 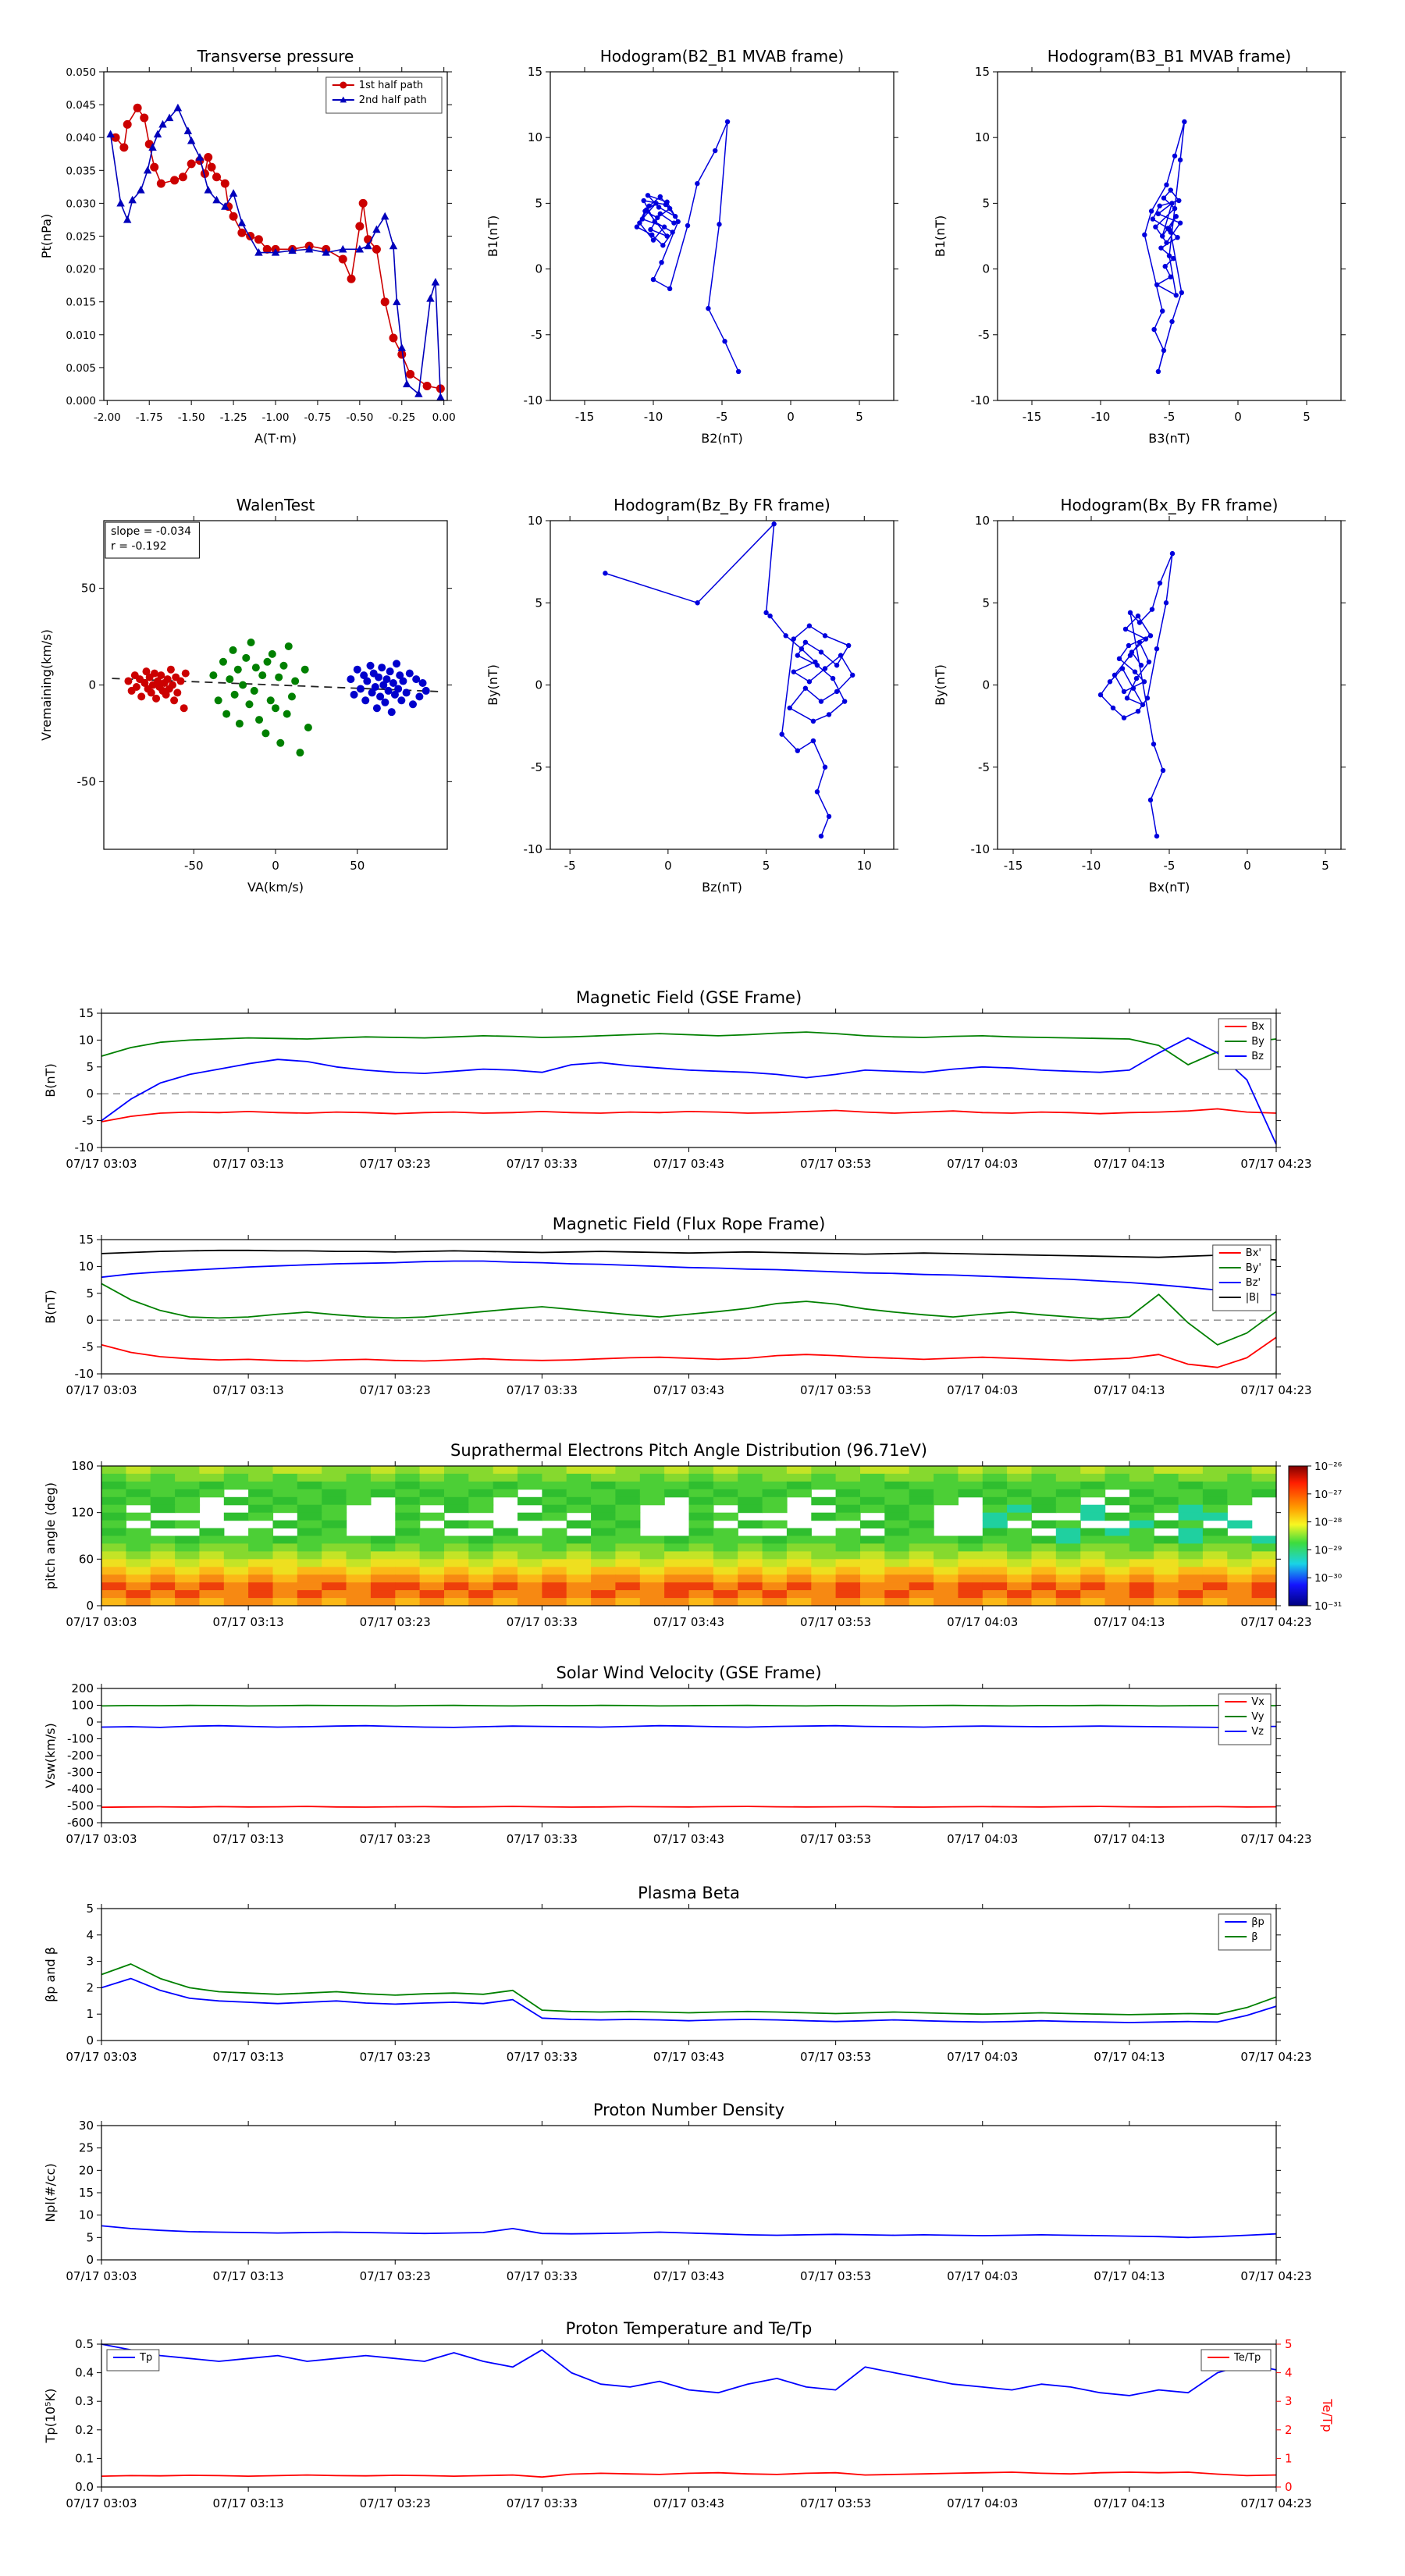 What do you see at coordinates (234, 417) in the screenshot?
I see `svg-text: -1.25` at bounding box center [234, 417].